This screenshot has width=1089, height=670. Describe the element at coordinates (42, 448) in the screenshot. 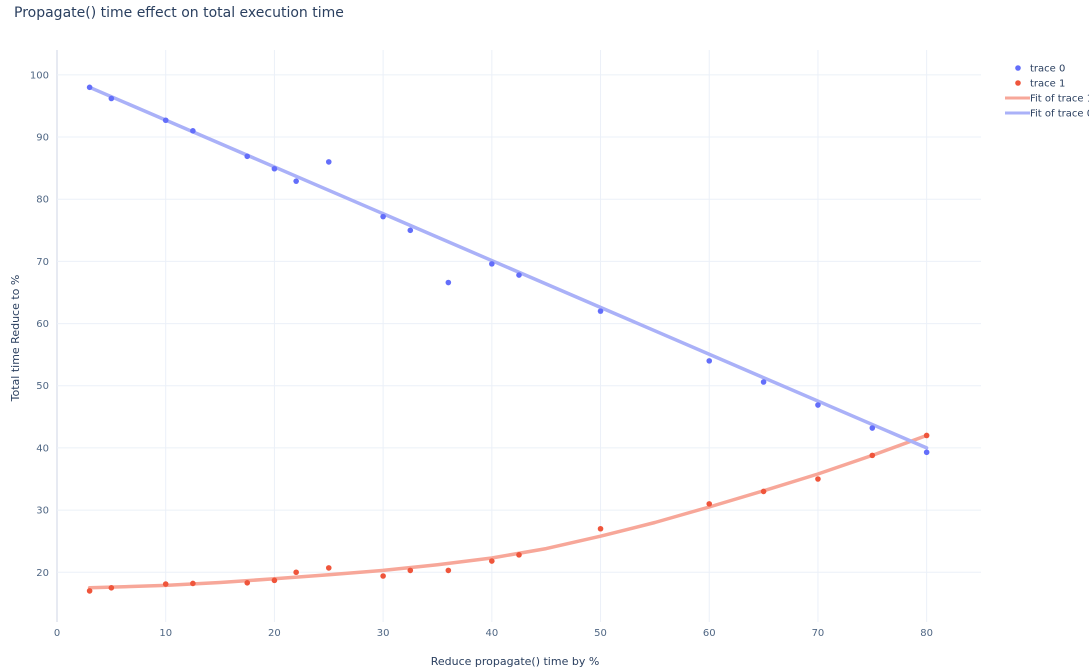

I see `y-tick-label: 40` at that location.